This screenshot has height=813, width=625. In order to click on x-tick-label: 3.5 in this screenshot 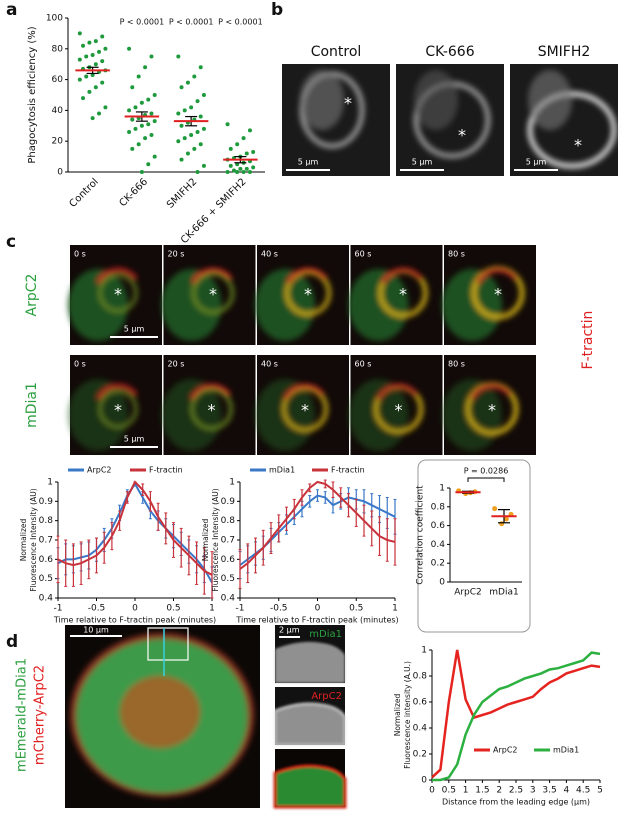, I will do `click(549, 791)`.